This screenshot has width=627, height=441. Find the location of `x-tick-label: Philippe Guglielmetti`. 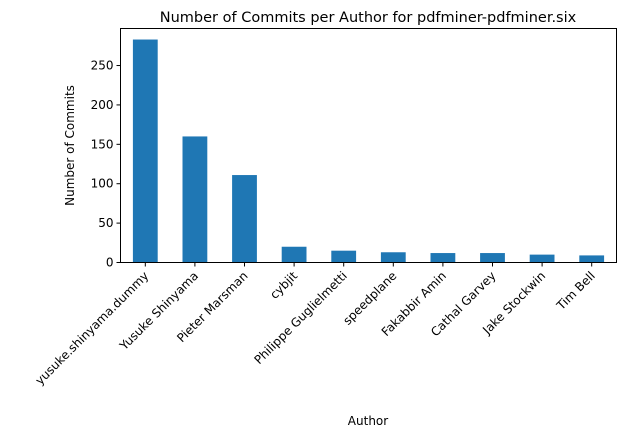

x-tick-label: Philippe Guglielmetti is located at coordinates (301, 318).